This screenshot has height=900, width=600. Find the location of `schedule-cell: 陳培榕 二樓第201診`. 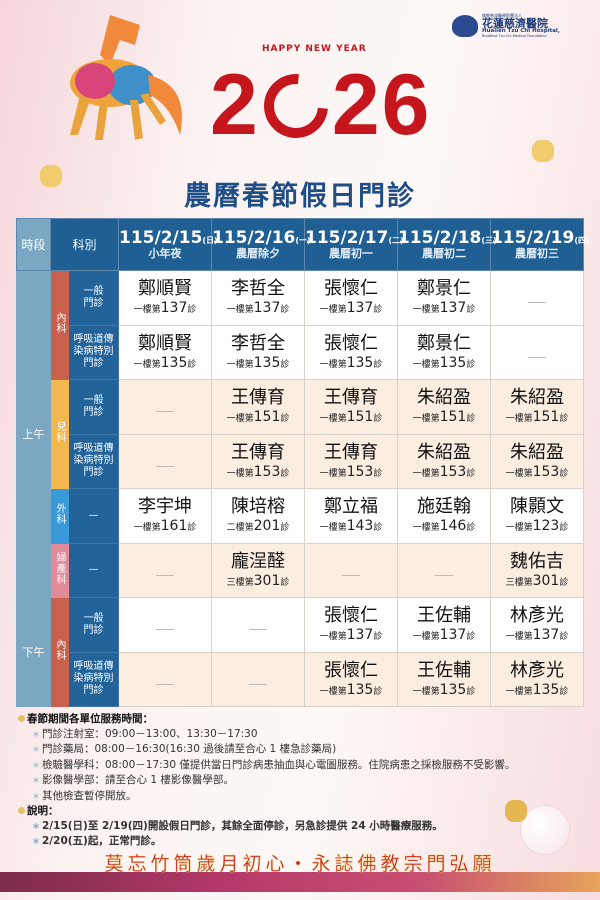

schedule-cell: 陳培榕 二樓第201診 is located at coordinates (258, 516).